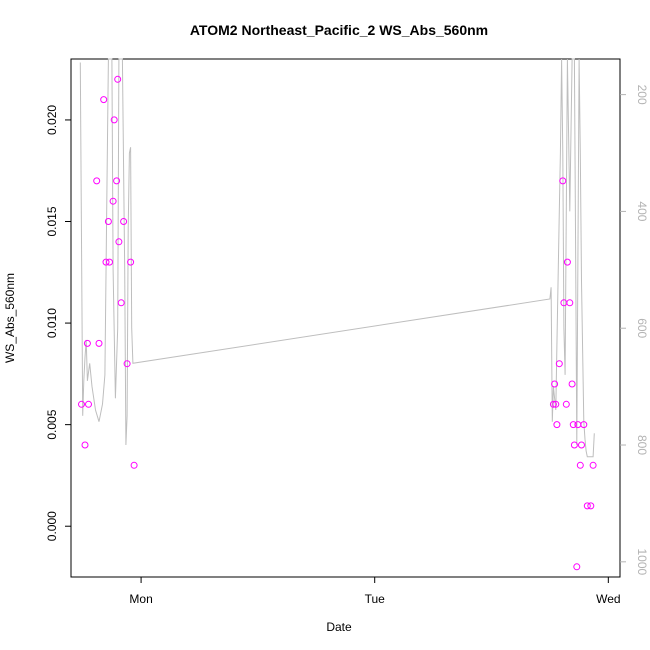 Image resolution: width=650 pixels, height=650 pixels. Describe the element at coordinates (634, 330) in the screenshot. I see `right-axis: 200 400 600 800 1000` at that location.